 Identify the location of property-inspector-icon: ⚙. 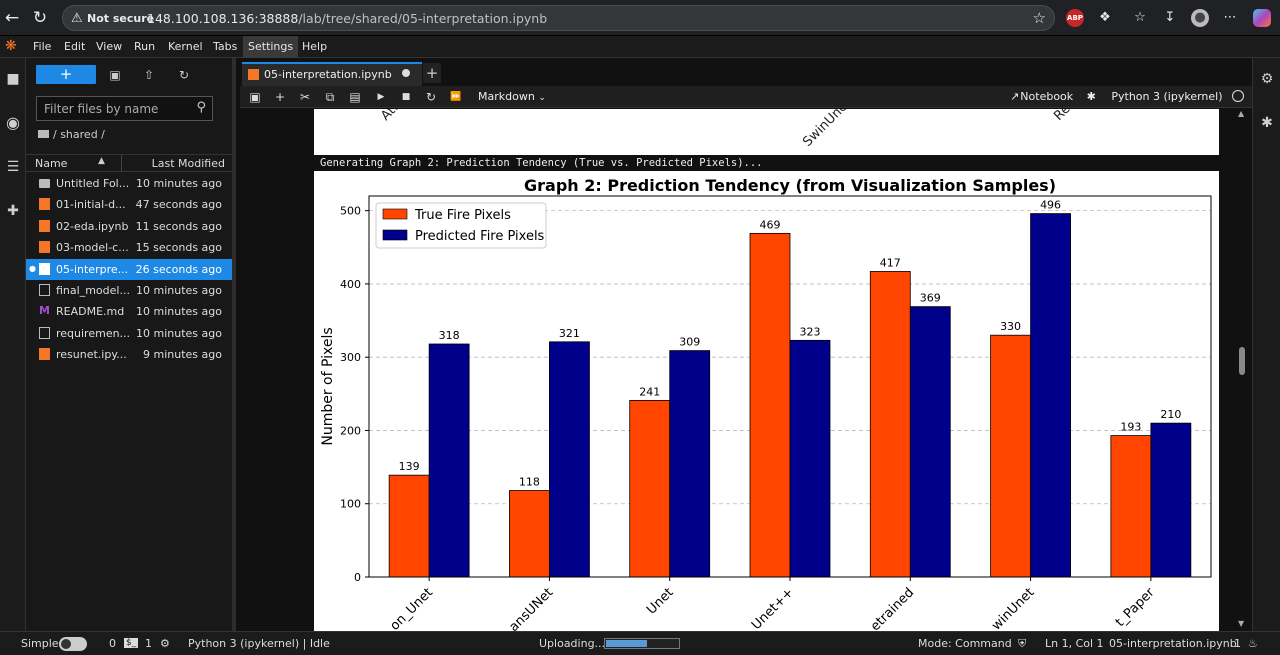
(1267, 79).